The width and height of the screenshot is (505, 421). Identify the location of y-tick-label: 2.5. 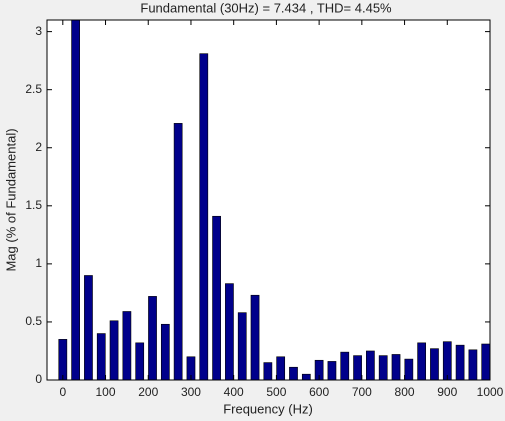
(33, 89).